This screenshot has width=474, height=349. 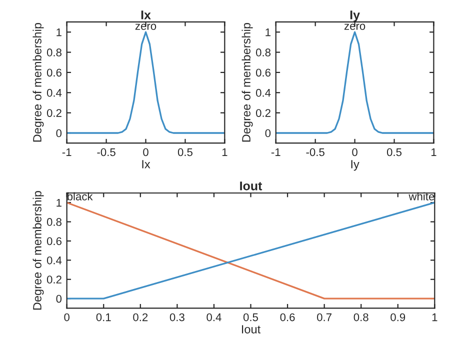 What do you see at coordinates (103, 317) in the screenshot?
I see `x-tick-label: 0.1` at bounding box center [103, 317].